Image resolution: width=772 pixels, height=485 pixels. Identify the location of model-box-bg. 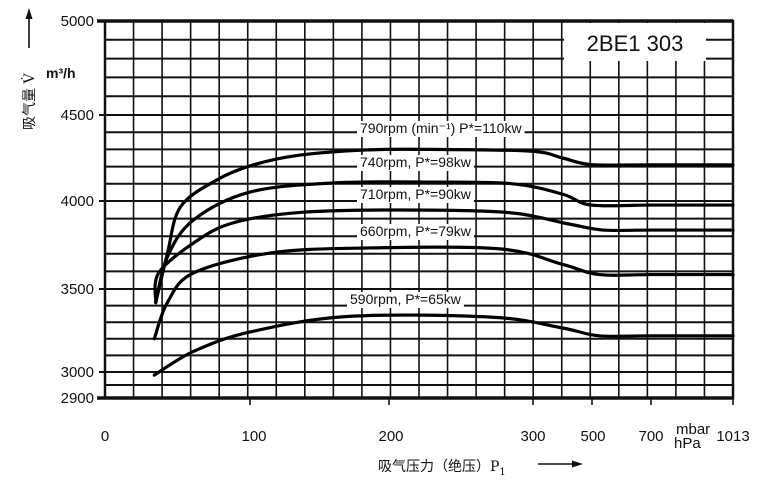
(635, 42).